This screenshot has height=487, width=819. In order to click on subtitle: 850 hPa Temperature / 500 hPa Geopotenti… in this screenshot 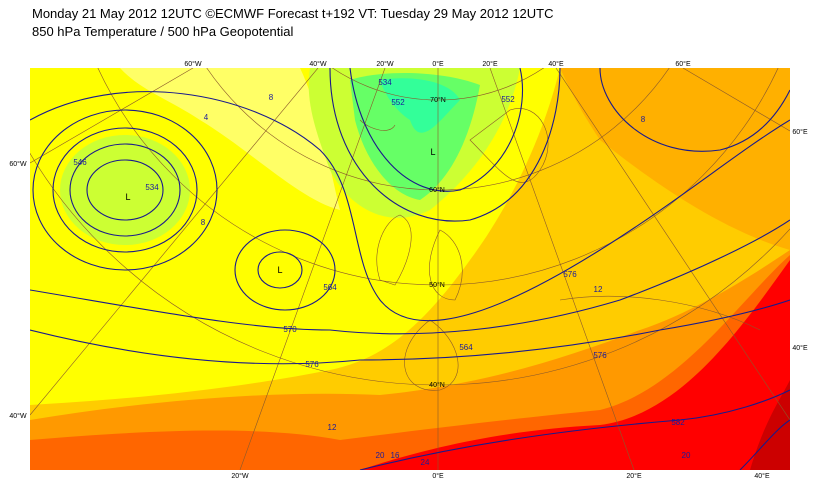, I will do `click(163, 31)`.